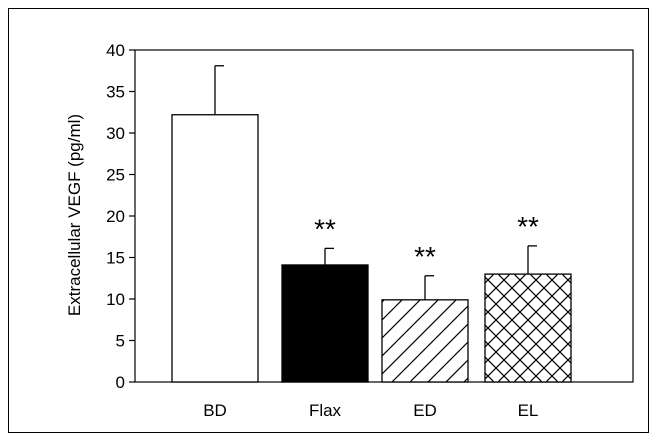  I want to click on y-tick-label: 15, so click(115, 258).